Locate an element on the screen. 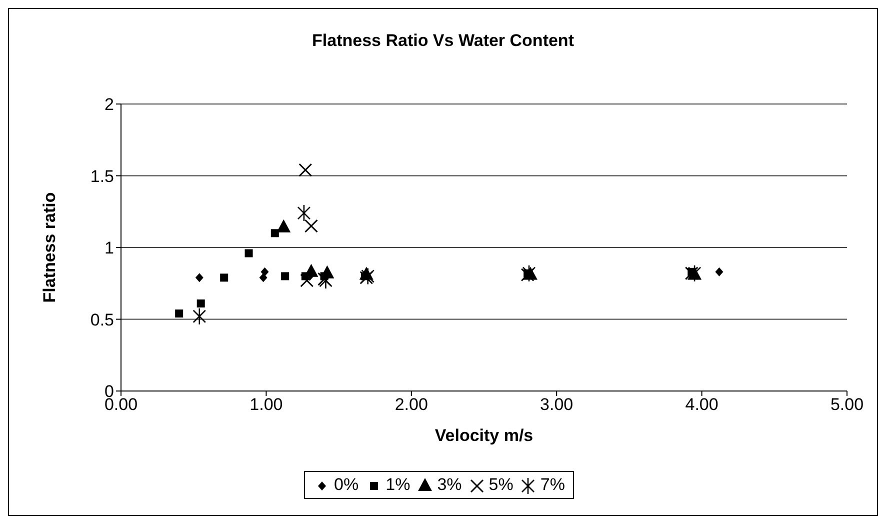 Image resolution: width=887 pixels, height=524 pixels. y-tick-label: 1 is located at coordinates (109, 248).